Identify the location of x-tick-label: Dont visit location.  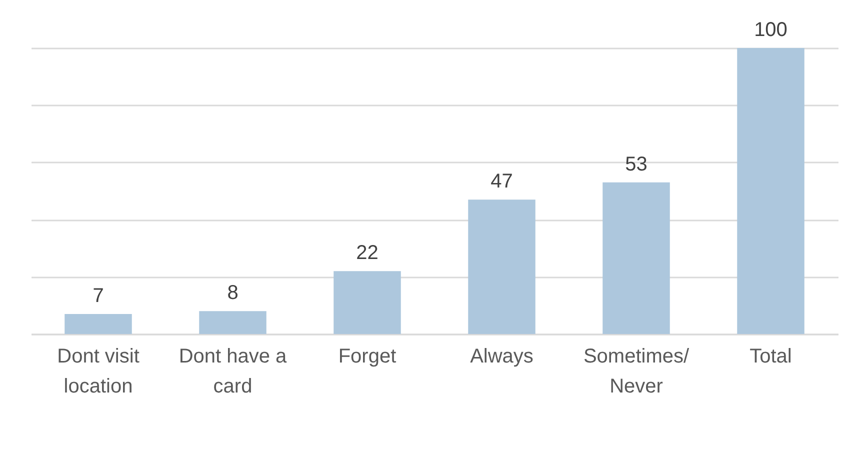
(98, 372).